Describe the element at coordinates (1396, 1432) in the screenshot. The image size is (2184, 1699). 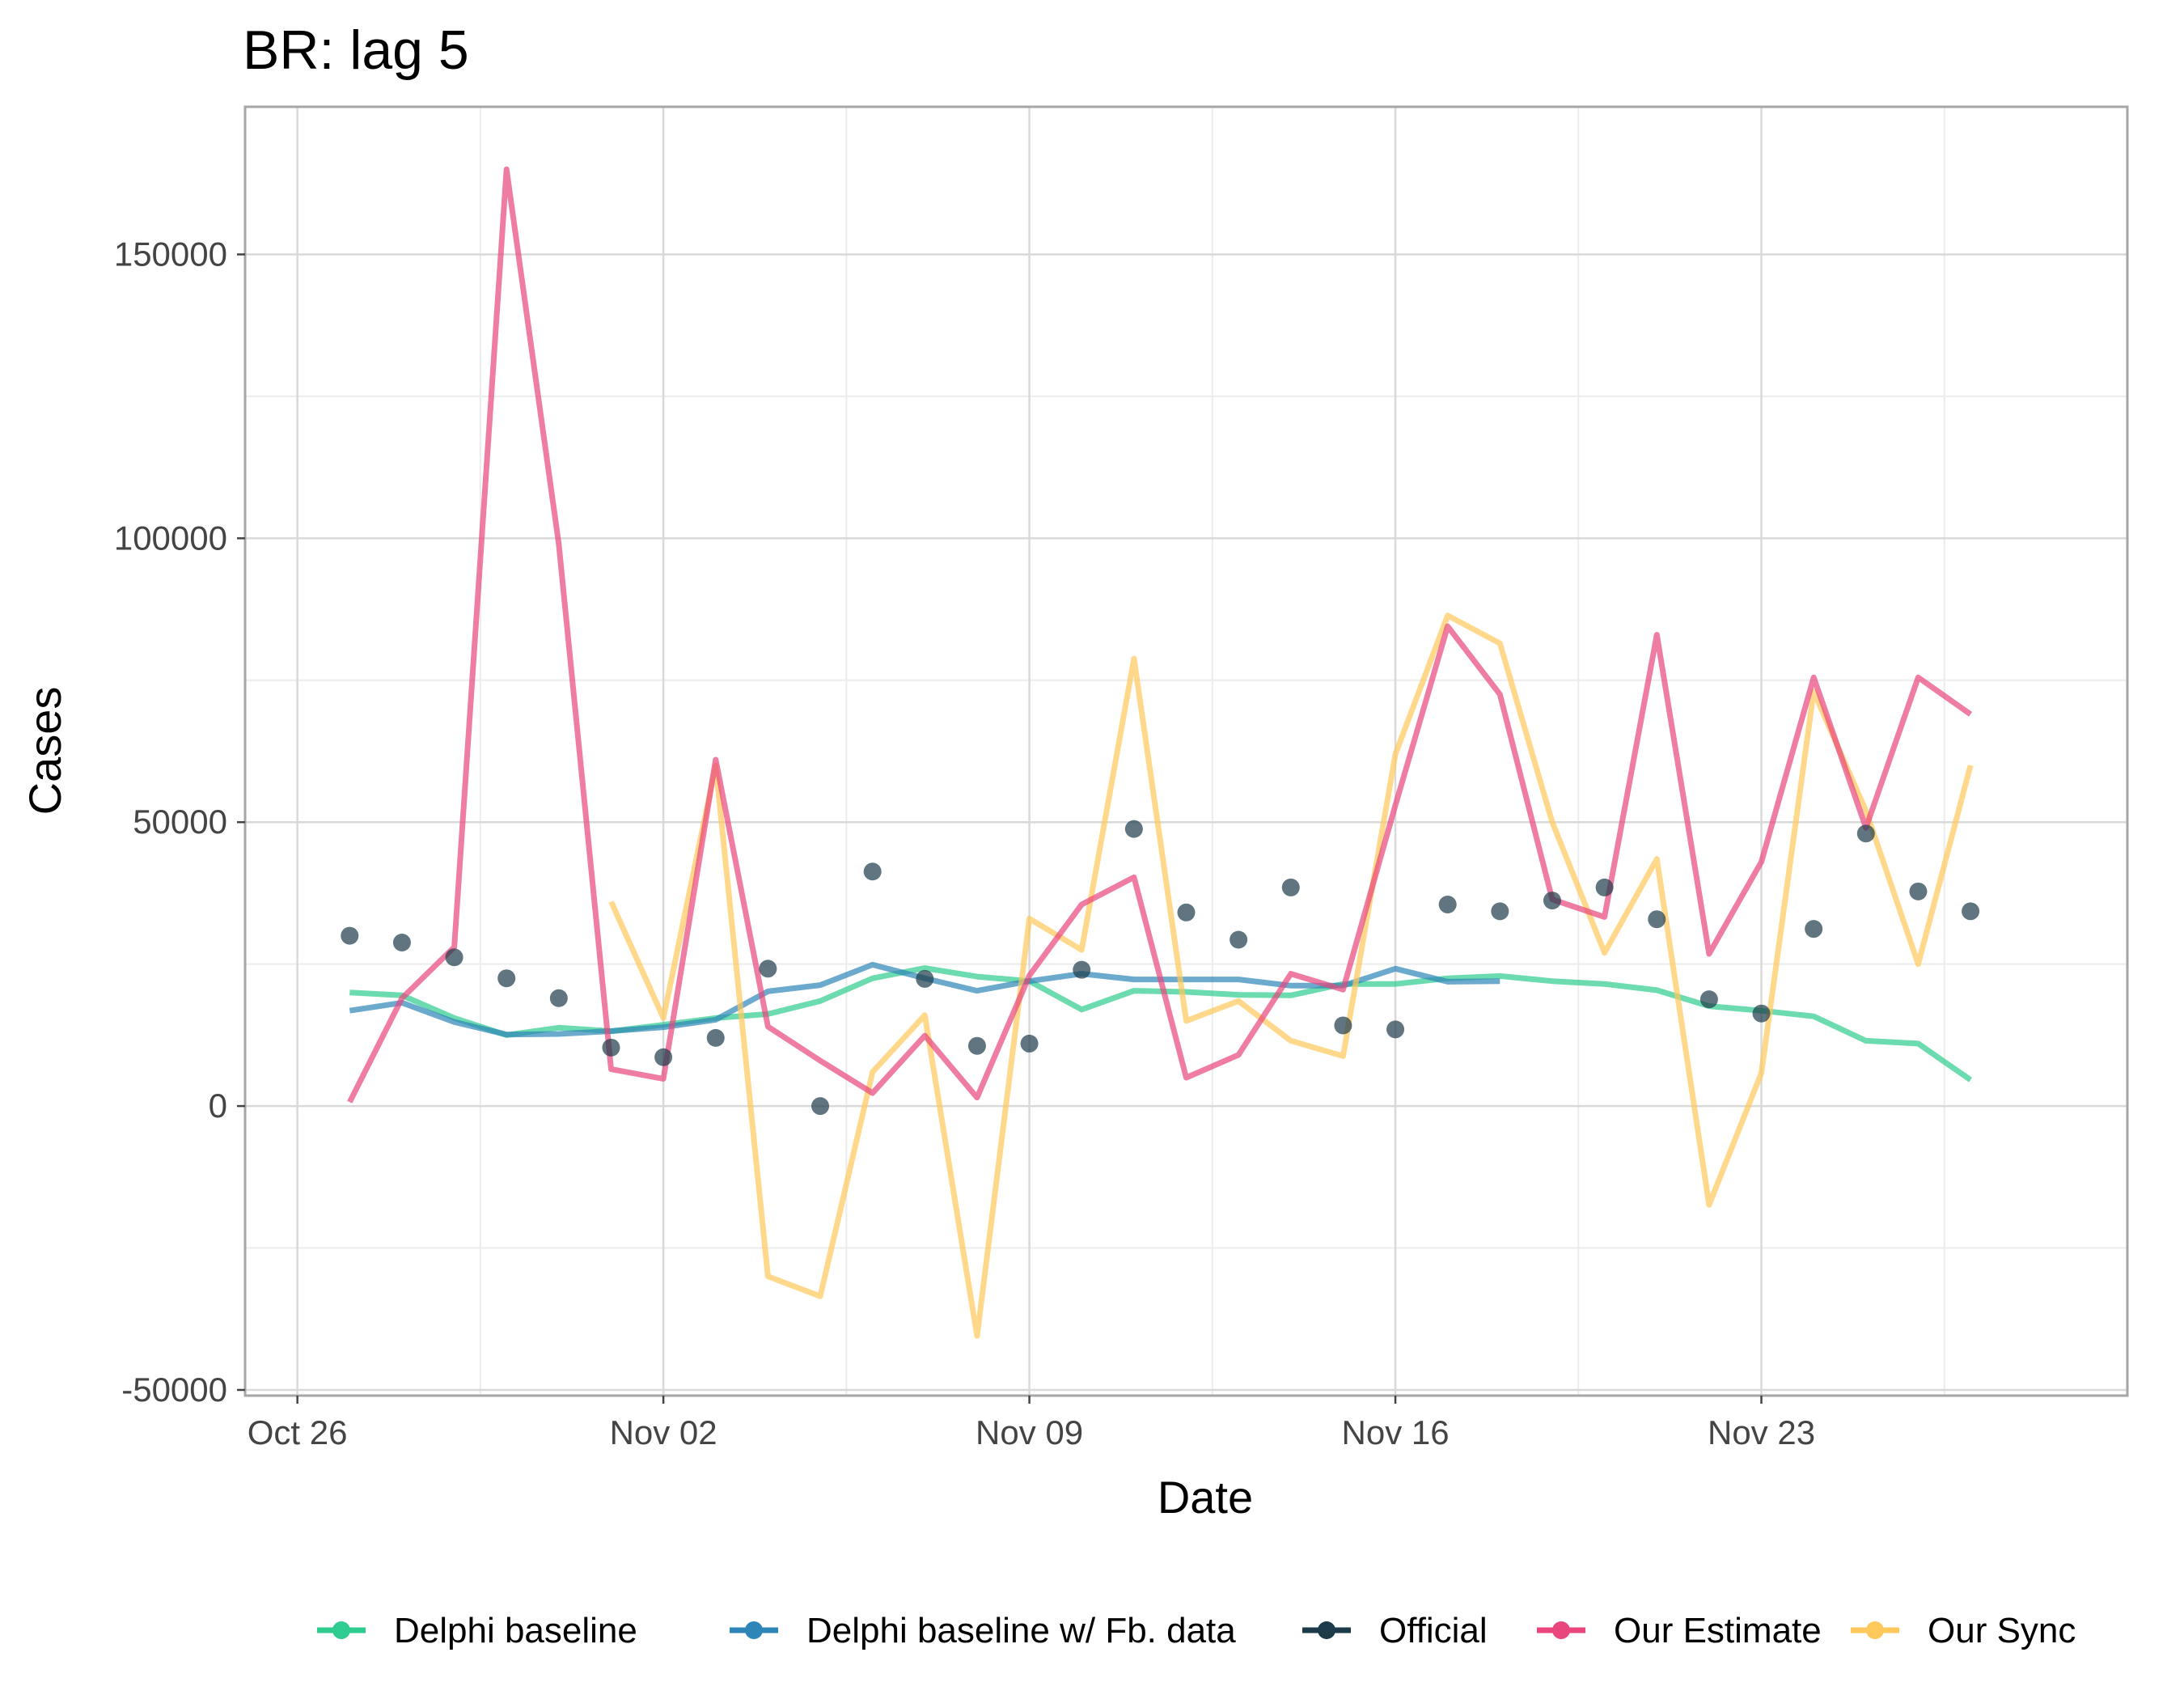
I see `x-tick-label: Nov 16` at that location.